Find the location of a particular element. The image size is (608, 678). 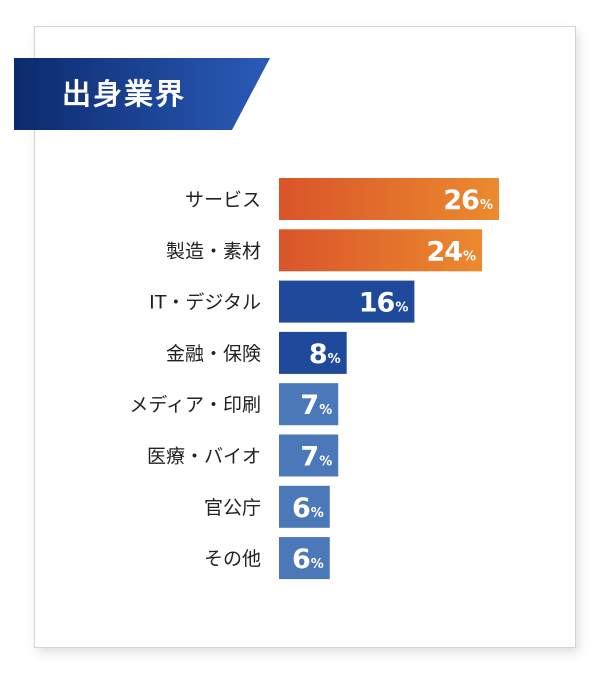

value-label: 16% is located at coordinates (384, 303).